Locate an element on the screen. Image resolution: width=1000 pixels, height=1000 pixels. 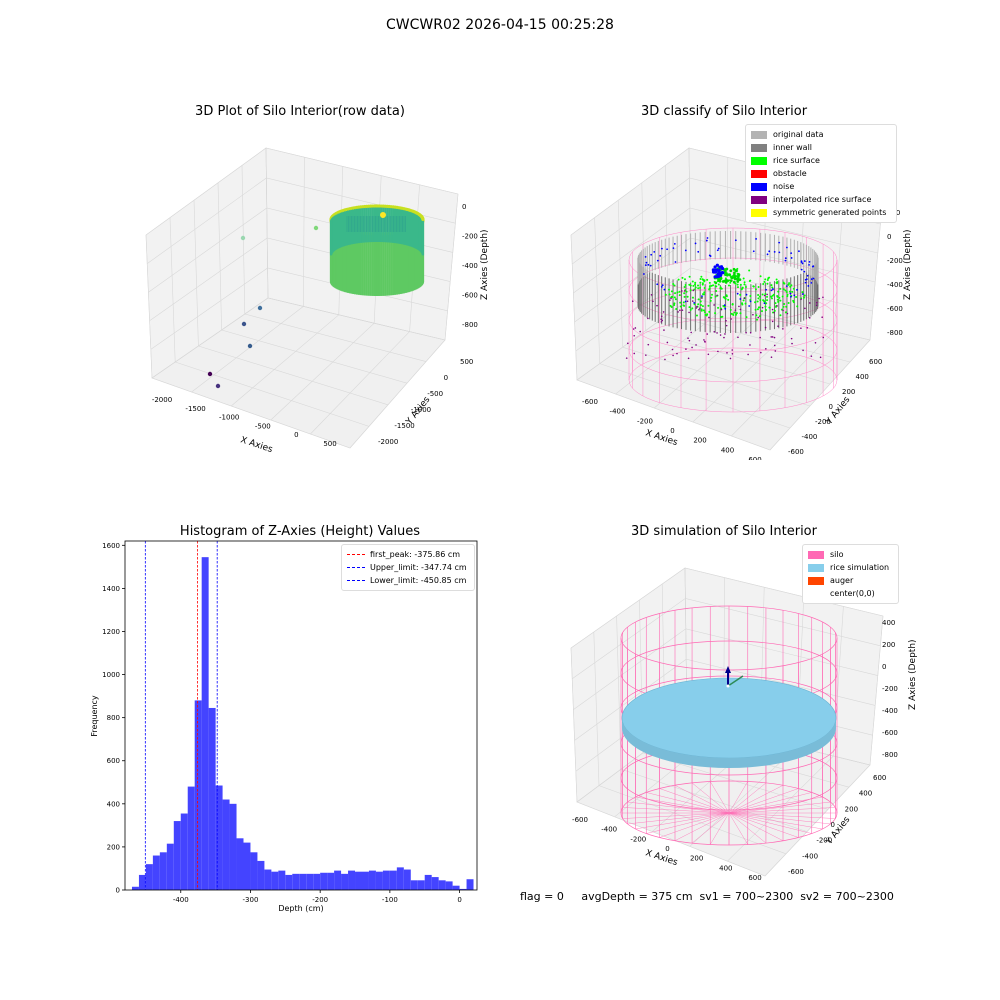
p4-z-tick-label: 0 is located at coordinates (884, 667).